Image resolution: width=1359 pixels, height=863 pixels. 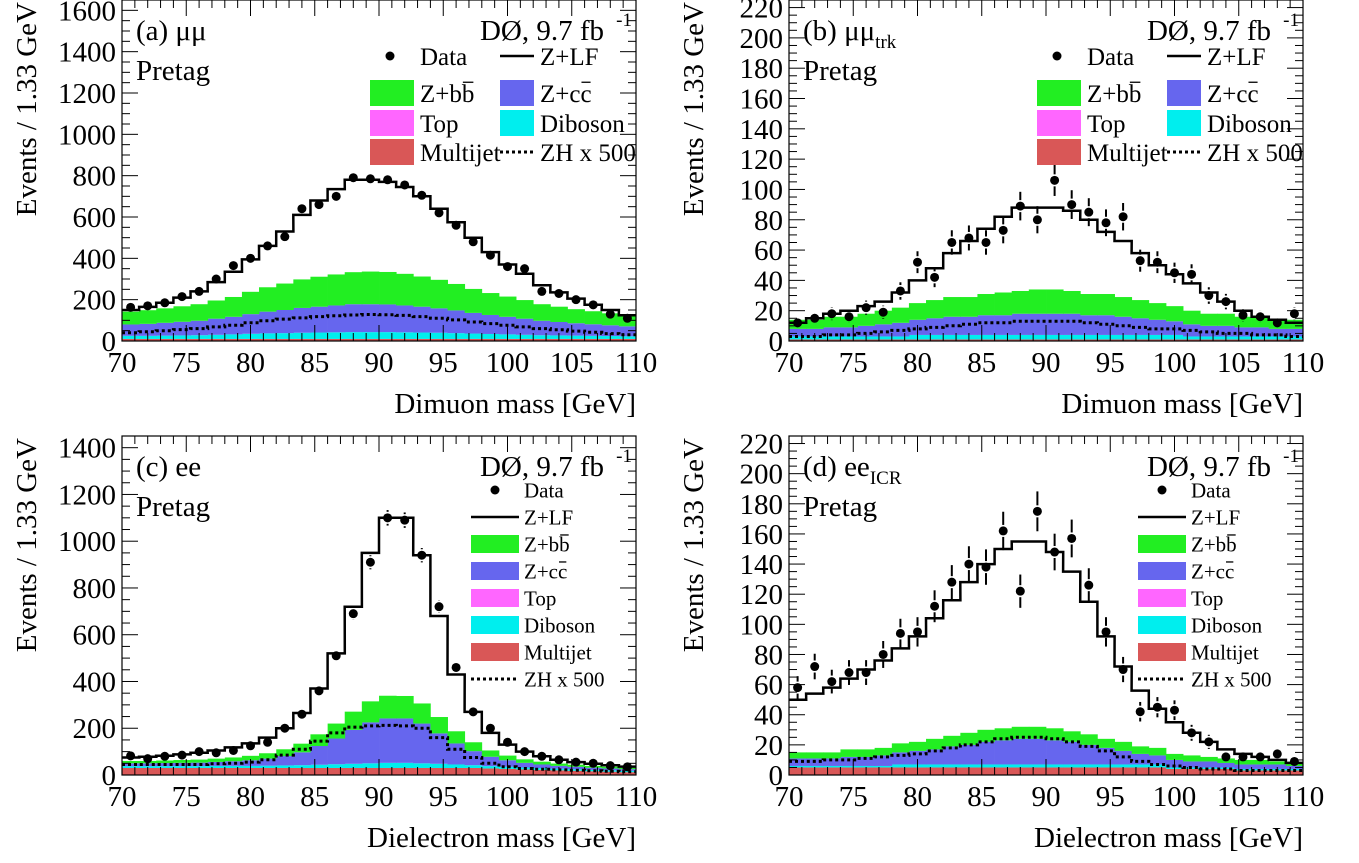 What do you see at coordinates (1135, 94) in the screenshot?
I see `legend-antiquark: b` at bounding box center [1135, 94].